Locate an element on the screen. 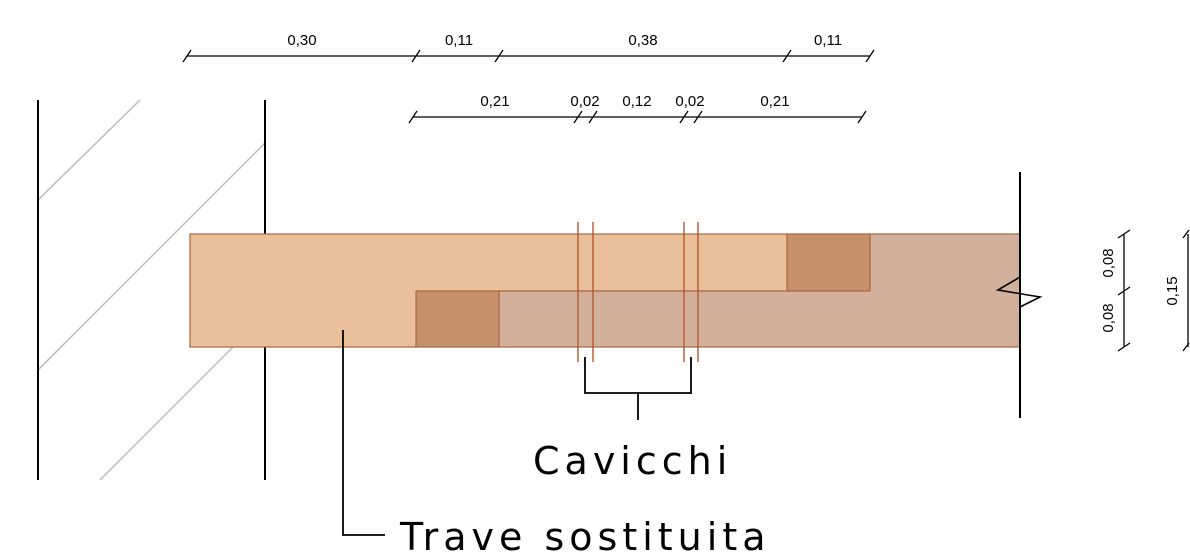  dim-second-1: 0,02 is located at coordinates (584, 101).